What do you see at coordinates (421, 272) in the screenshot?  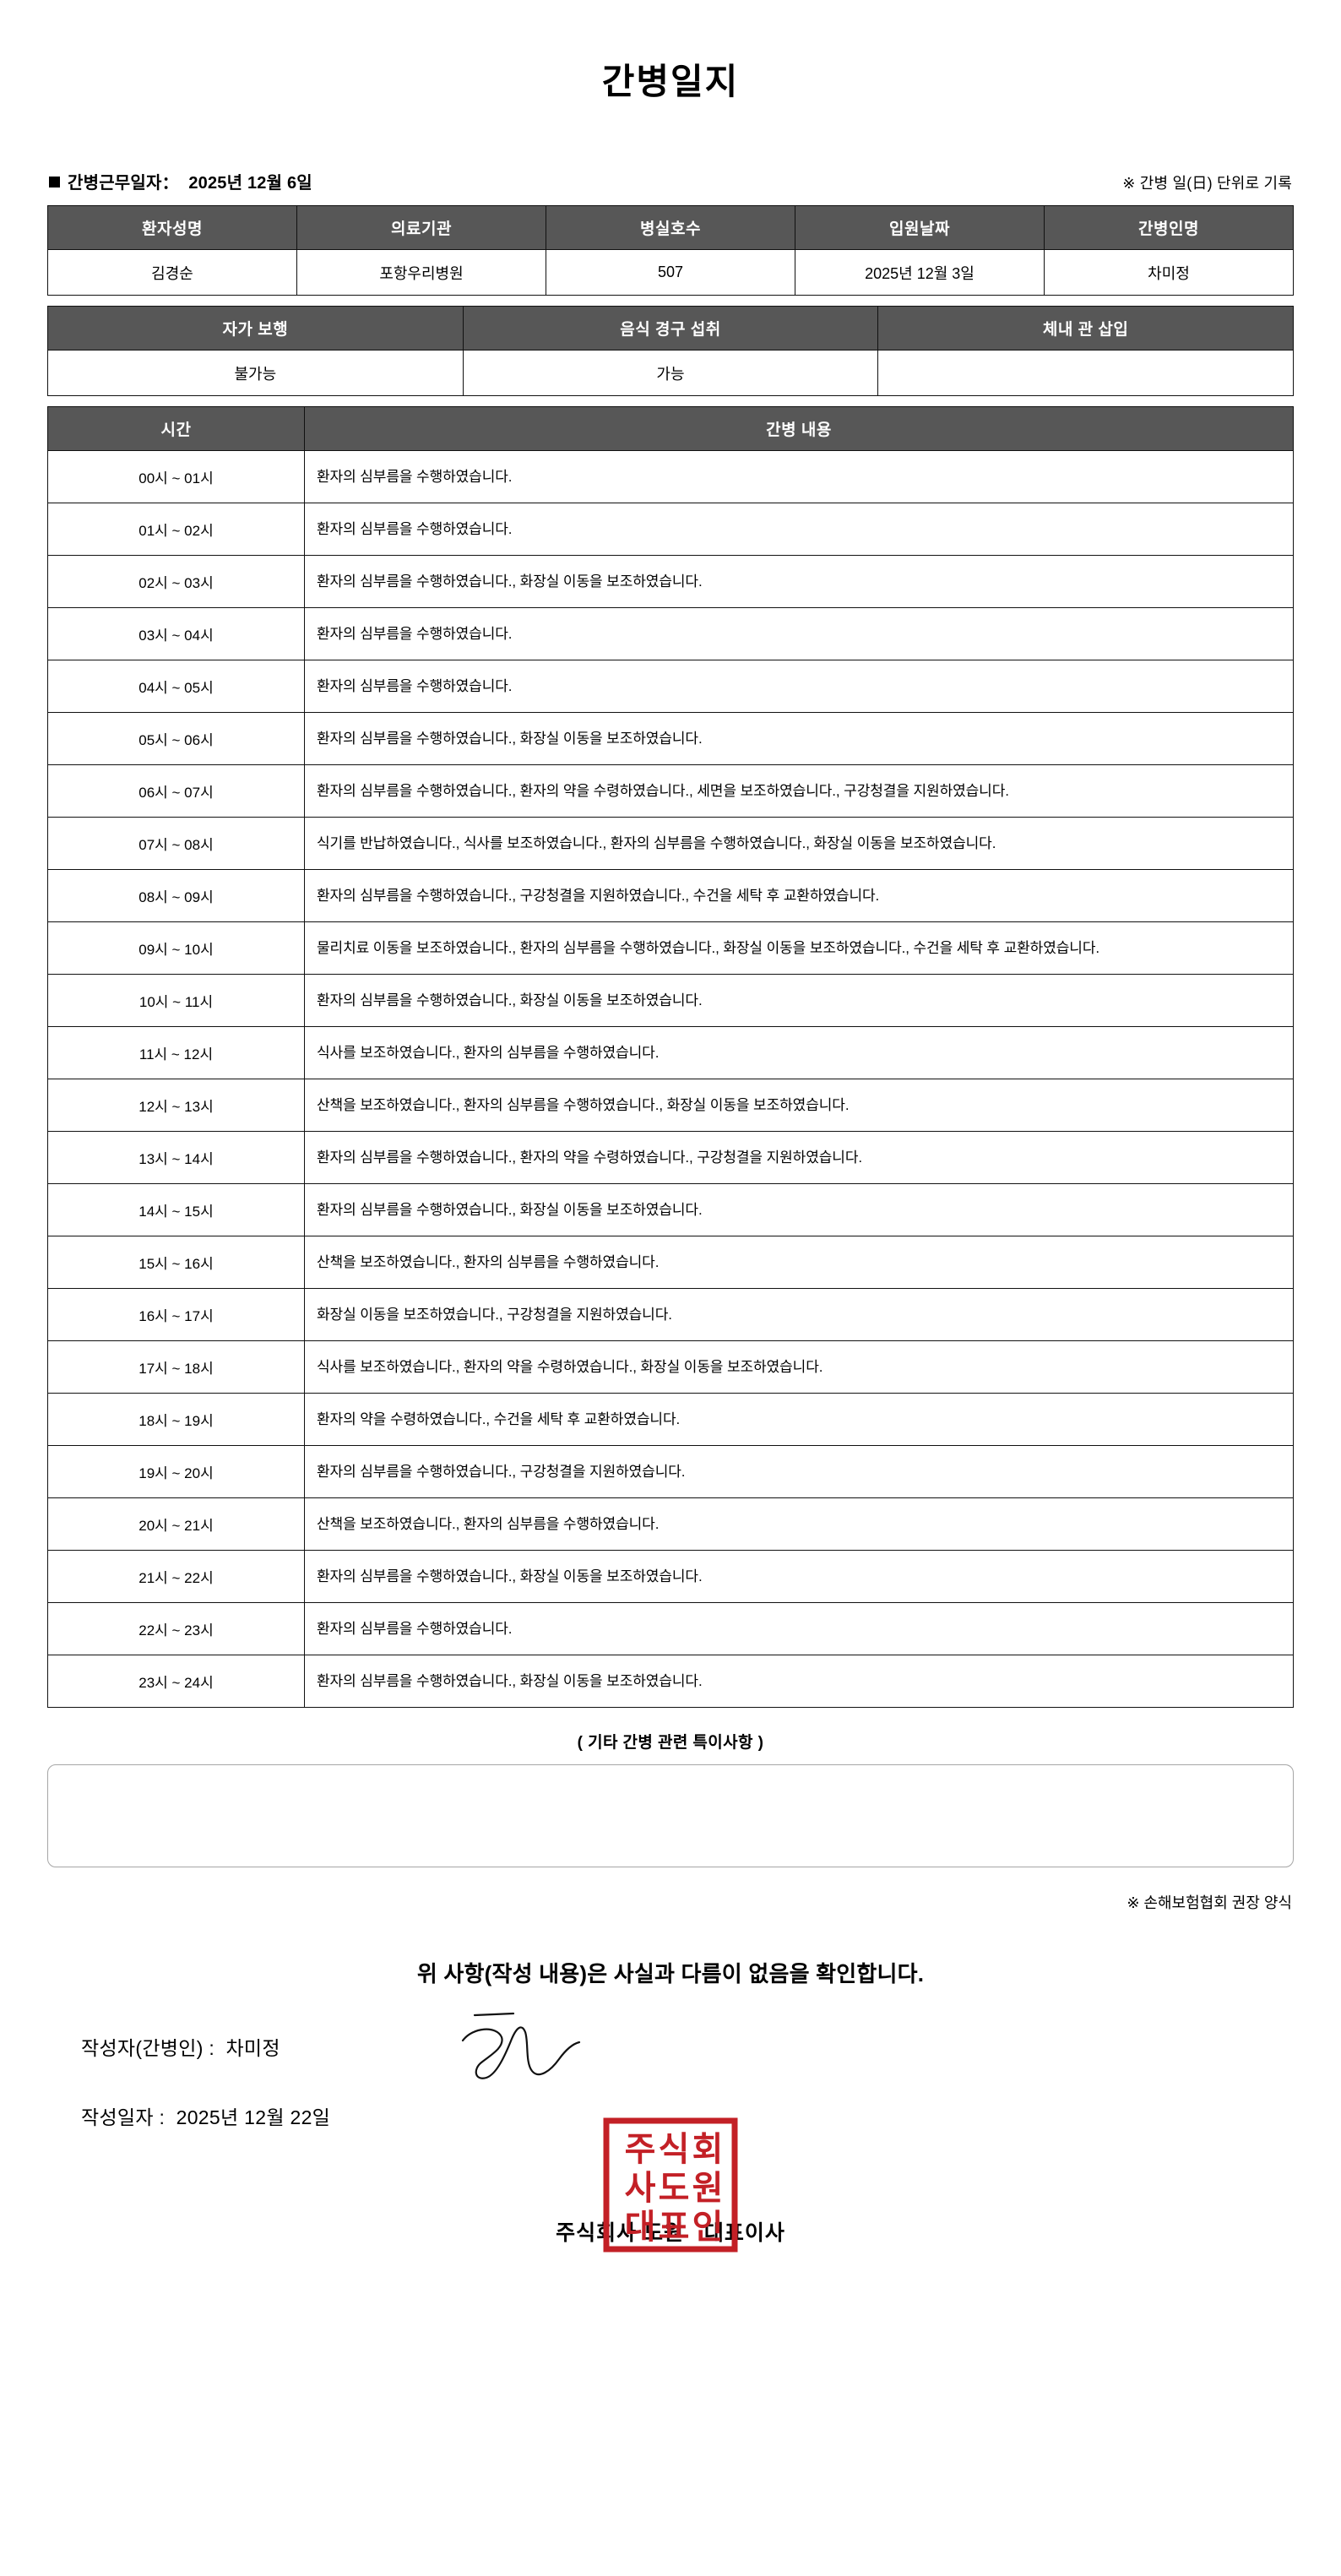 I see `patient-value-cell: 포항우리병원` at bounding box center [421, 272].